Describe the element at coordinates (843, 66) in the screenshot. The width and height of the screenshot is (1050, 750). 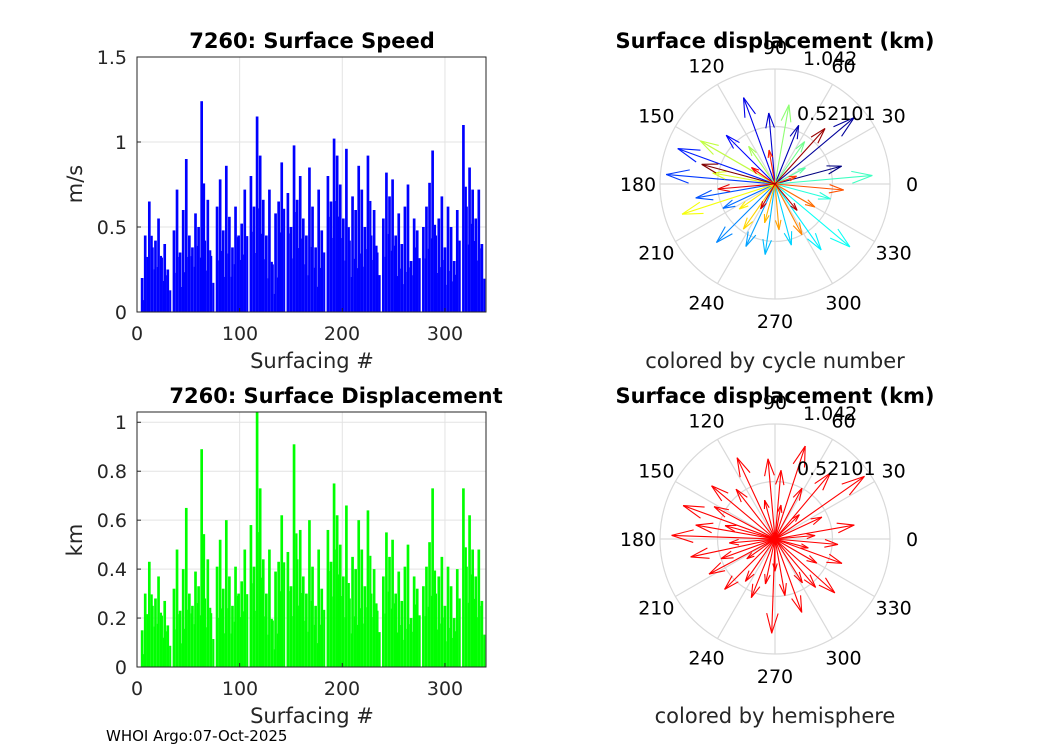
I see `polar-cycle-angle-label: 60` at that location.